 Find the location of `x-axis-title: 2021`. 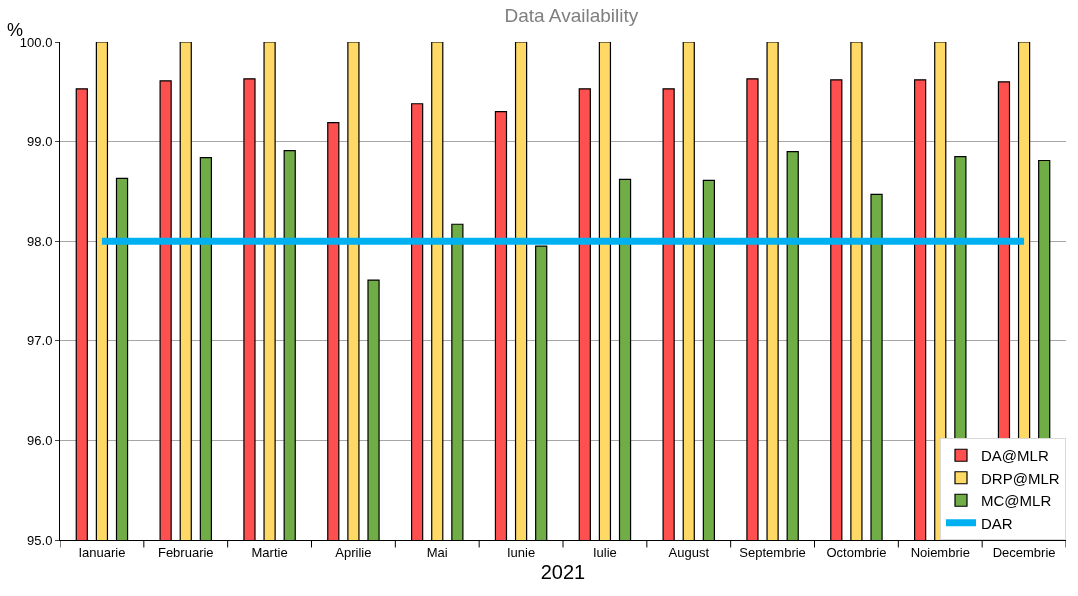

x-axis-title: 2021 is located at coordinates (563, 572).